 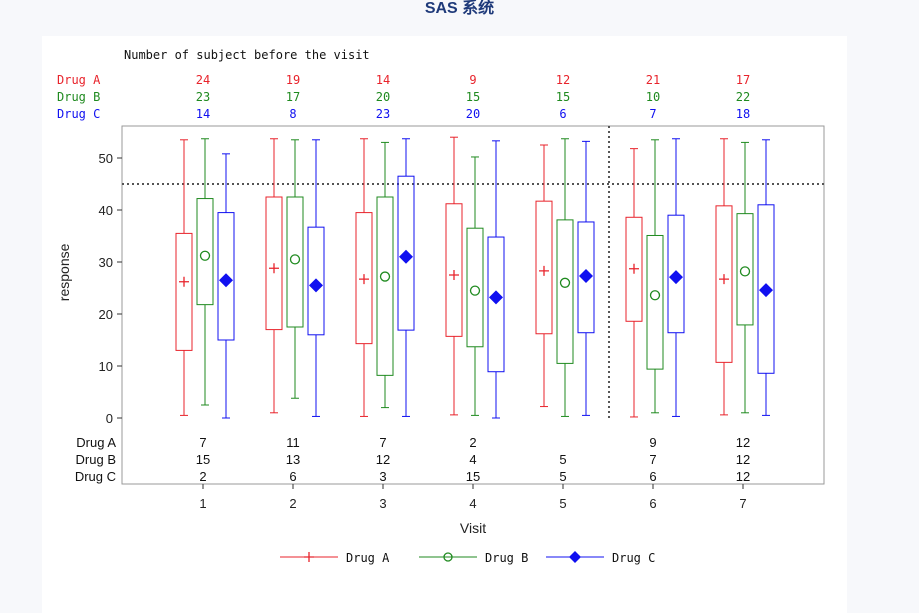 I want to click on legend-label: Drug C, so click(x=633, y=558).